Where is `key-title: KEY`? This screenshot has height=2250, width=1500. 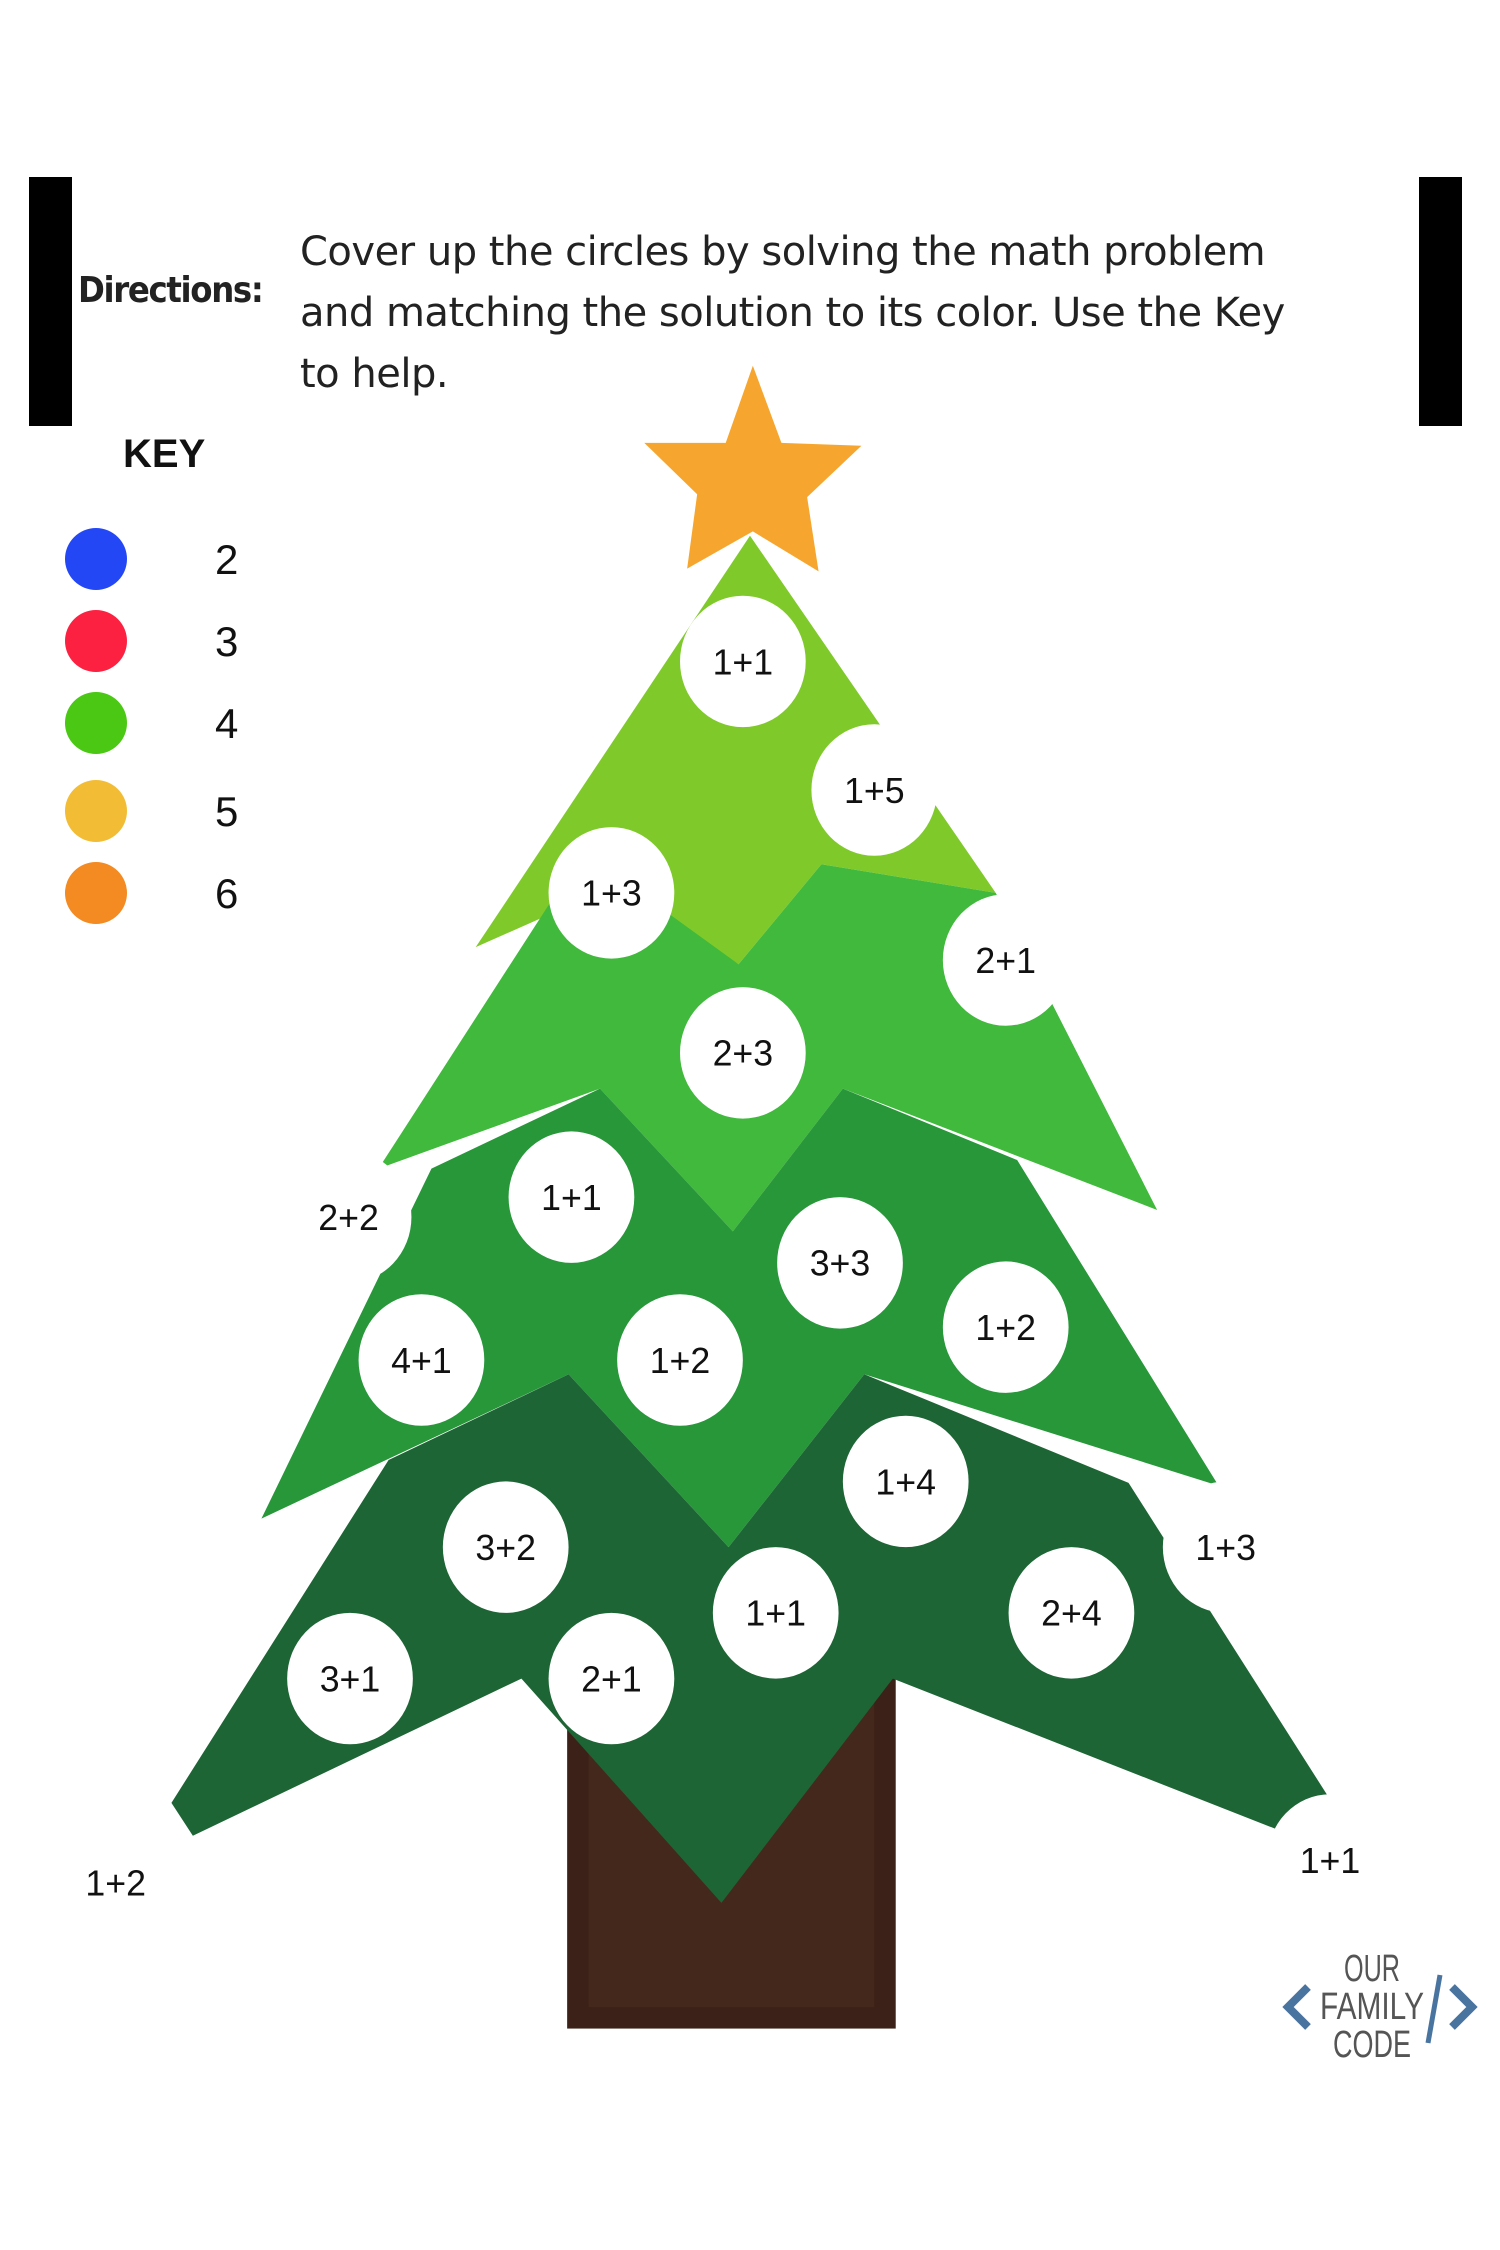 key-title: KEY is located at coordinates (164, 454).